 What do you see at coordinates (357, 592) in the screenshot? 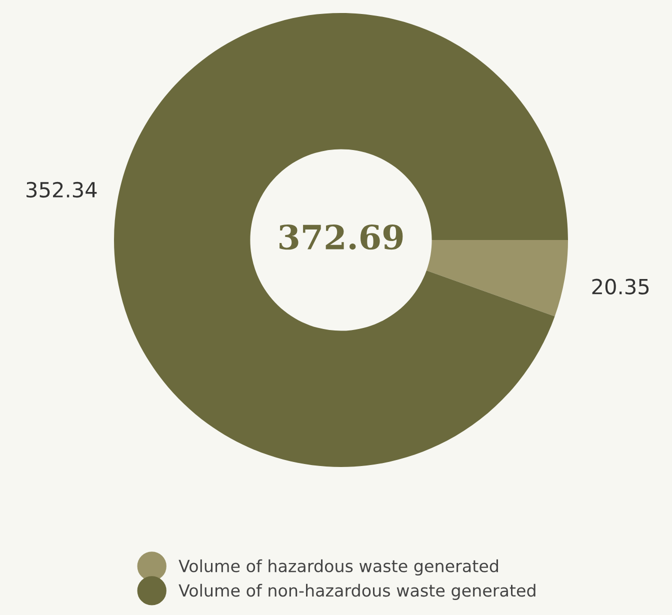
I see `legend-label: Volume of non-hazardous waste generated` at bounding box center [357, 592].